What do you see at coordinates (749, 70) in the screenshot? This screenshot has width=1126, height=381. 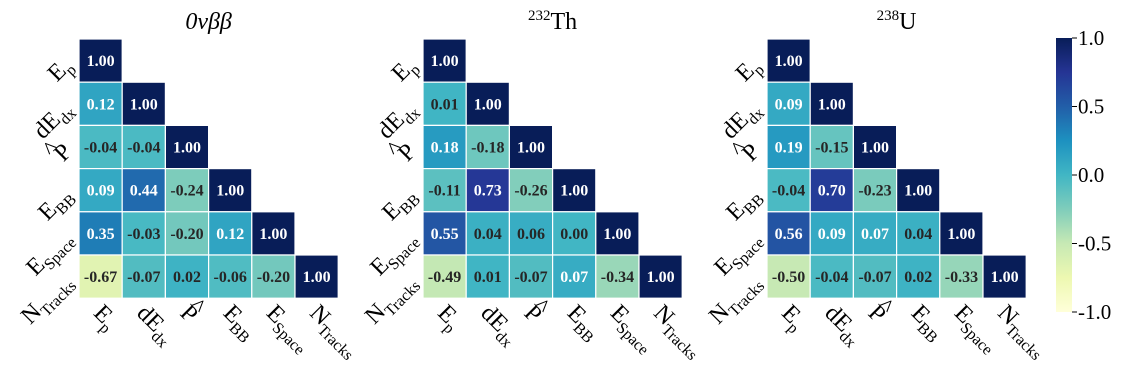 I see `y-tick-label: Ep` at bounding box center [749, 70].